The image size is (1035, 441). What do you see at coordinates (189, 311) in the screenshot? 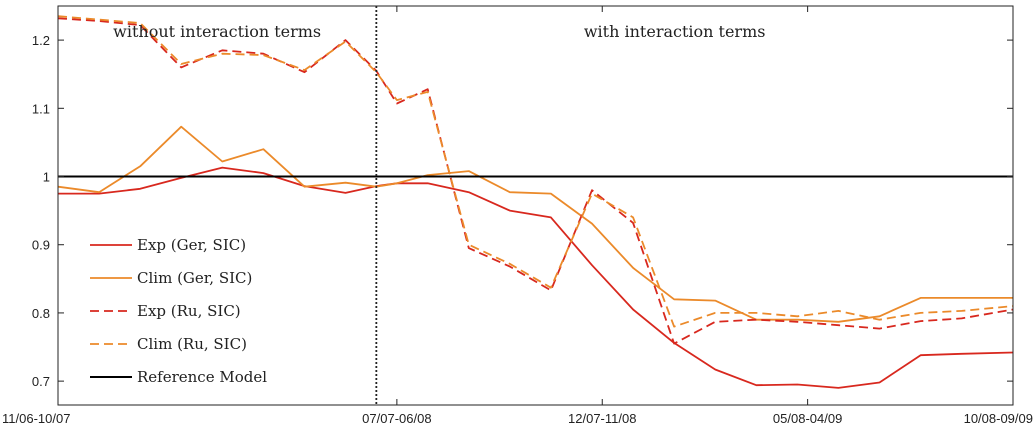
I see `legend-label: Exp (Ru, SIC)` at bounding box center [189, 311].